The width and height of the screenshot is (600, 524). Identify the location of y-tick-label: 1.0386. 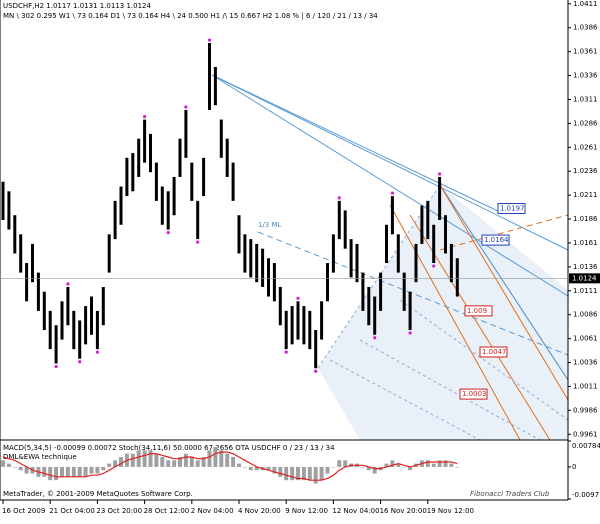
(585, 28).